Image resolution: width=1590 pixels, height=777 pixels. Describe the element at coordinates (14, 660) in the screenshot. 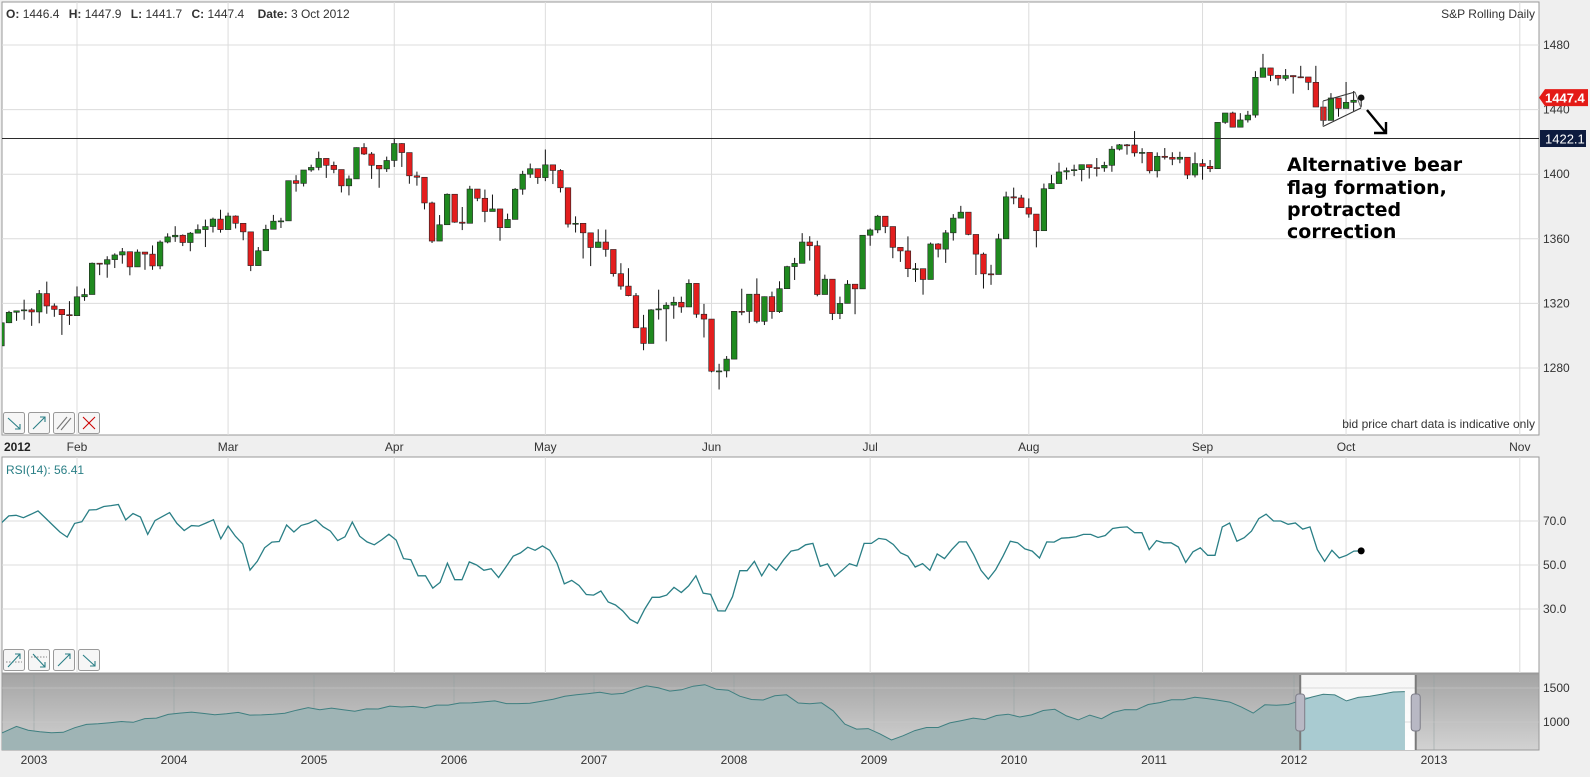

I see `rsi-dotted-up-tool` at that location.